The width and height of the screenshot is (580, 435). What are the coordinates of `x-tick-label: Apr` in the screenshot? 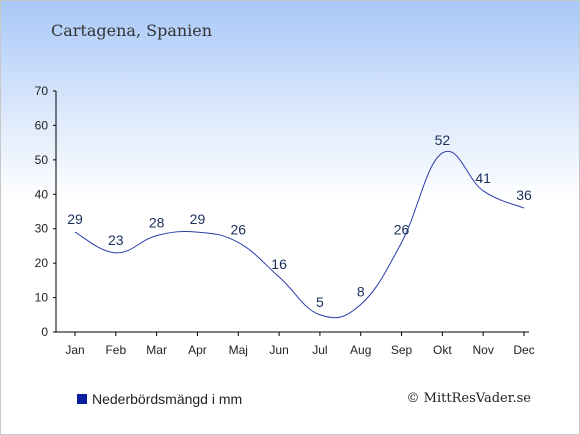 It's located at (197, 350).